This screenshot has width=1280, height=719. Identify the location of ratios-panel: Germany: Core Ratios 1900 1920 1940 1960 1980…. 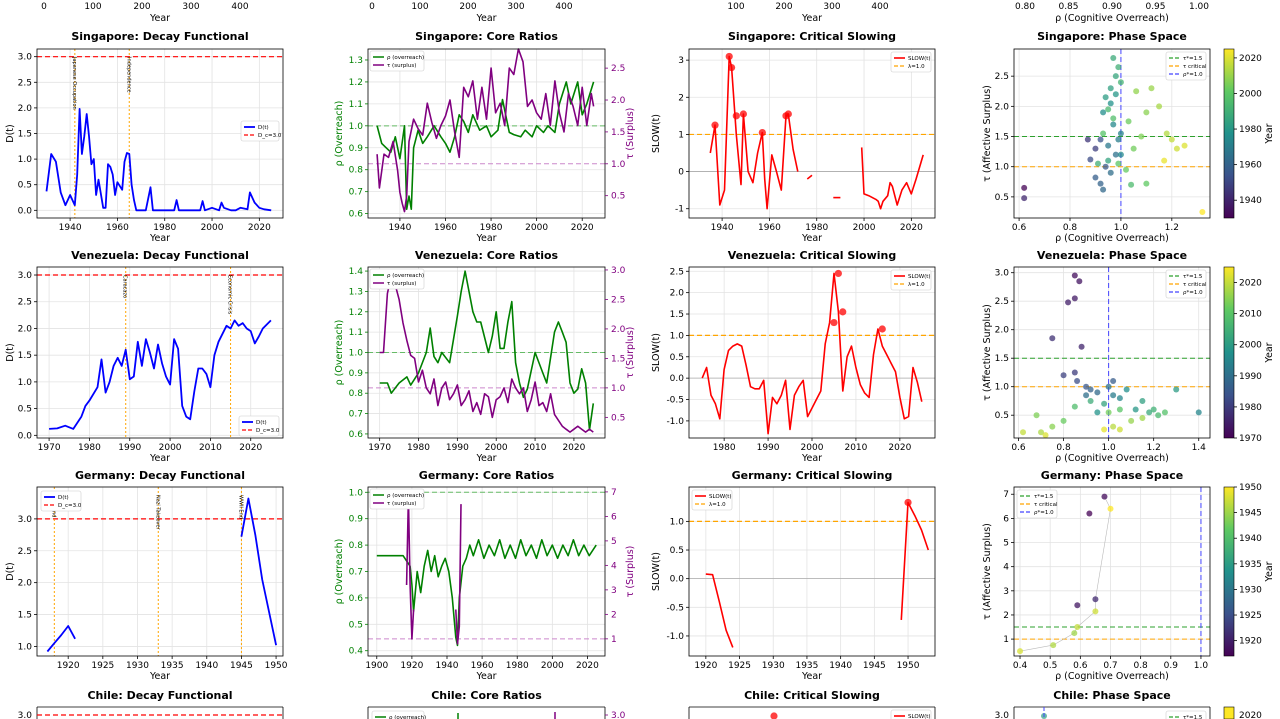
(485, 575).